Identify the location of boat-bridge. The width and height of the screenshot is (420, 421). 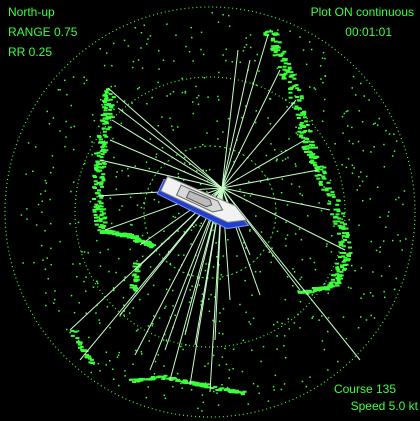
(199, 199).